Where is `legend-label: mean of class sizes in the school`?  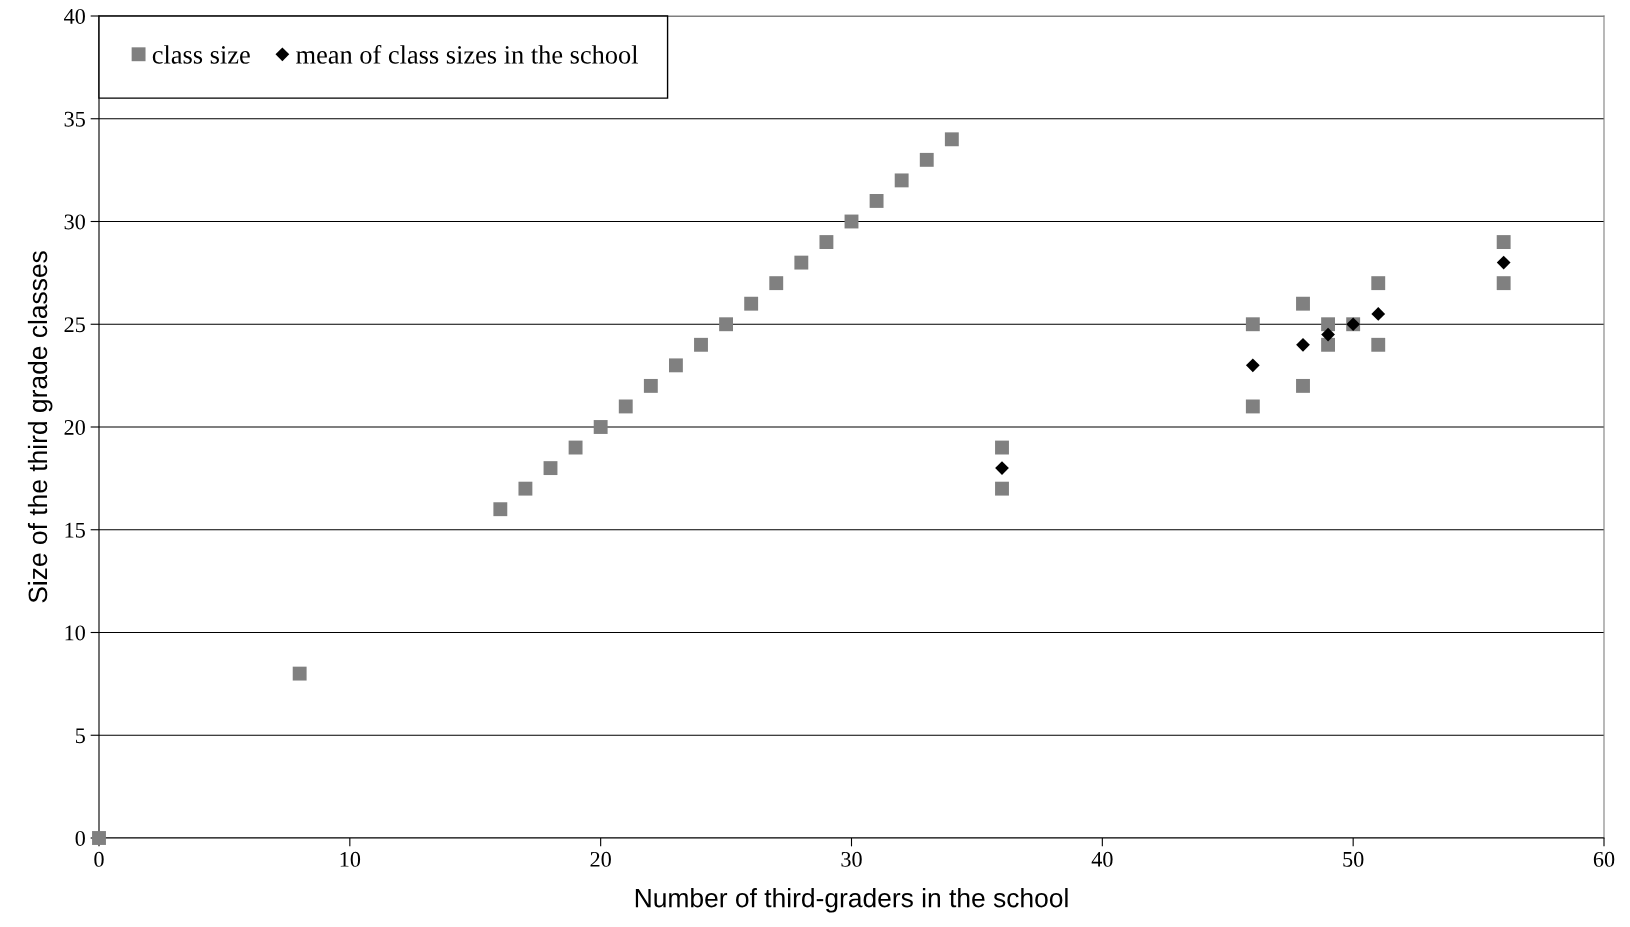
legend-label: mean of class sizes in the school is located at coordinates (467, 54).